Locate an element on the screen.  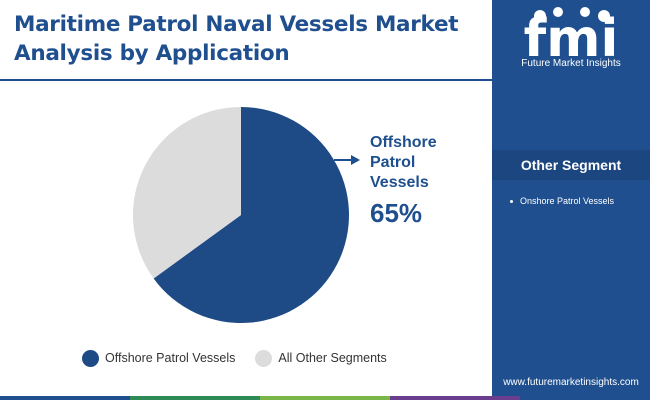
brand-name: Future Market Insights is located at coordinates (571, 63).